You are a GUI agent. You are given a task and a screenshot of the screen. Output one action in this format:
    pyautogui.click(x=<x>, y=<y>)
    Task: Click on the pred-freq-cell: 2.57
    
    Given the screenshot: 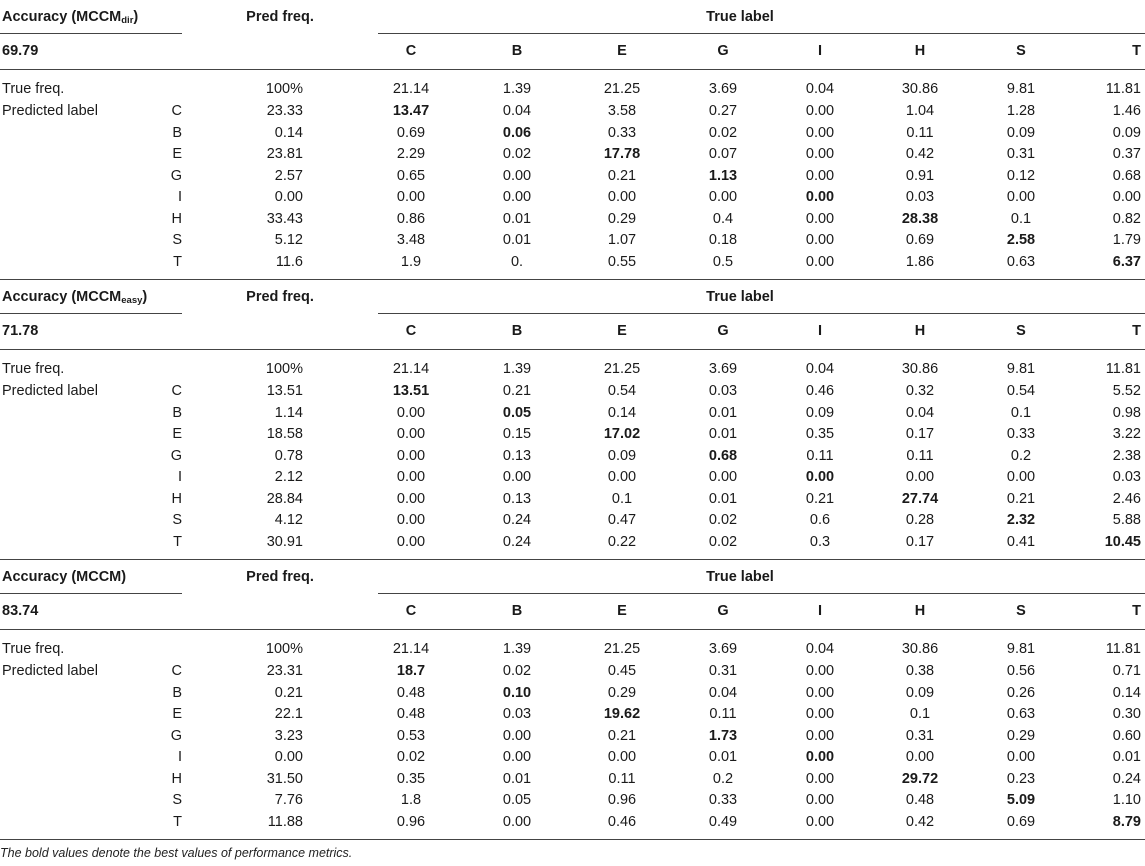 What is the action you would take?
    pyautogui.click(x=288, y=175)
    